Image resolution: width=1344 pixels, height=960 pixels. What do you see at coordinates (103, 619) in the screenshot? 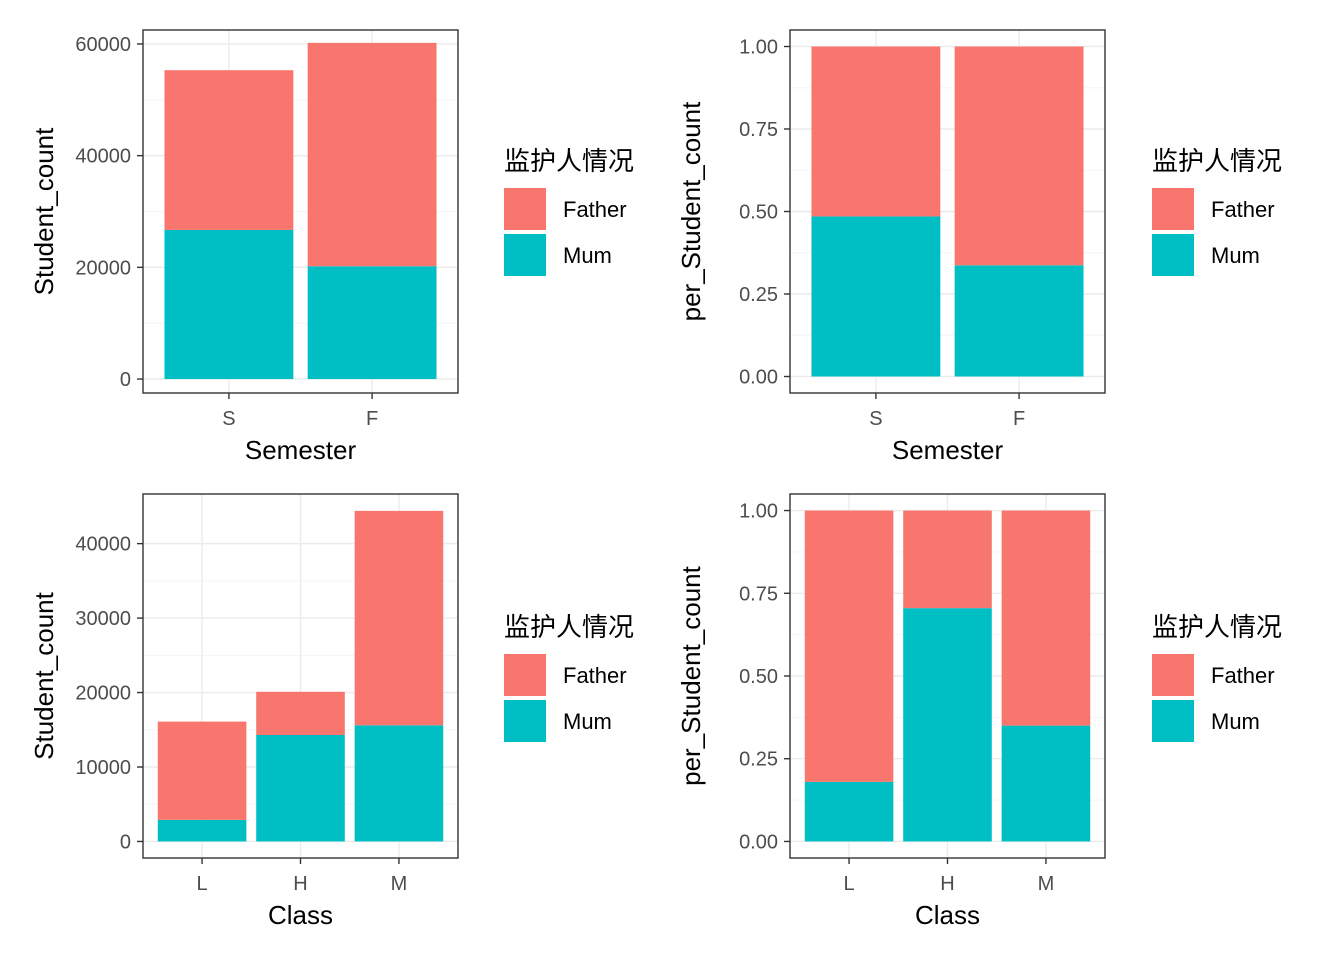
I see `y-tick-label: 30000` at bounding box center [103, 619].